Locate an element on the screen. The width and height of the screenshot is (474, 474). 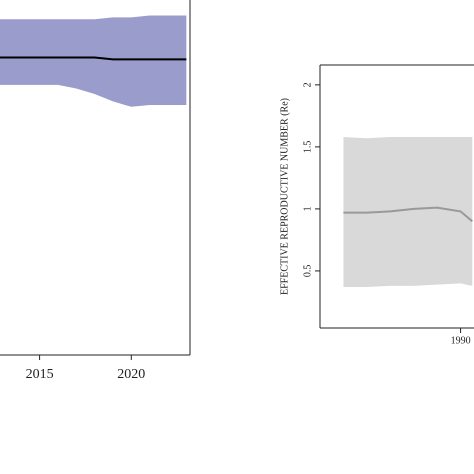
y-axis-label: EFFECTIVE REPRODUCTIVE NUMBER (Re) is located at coordinates (284, 196).